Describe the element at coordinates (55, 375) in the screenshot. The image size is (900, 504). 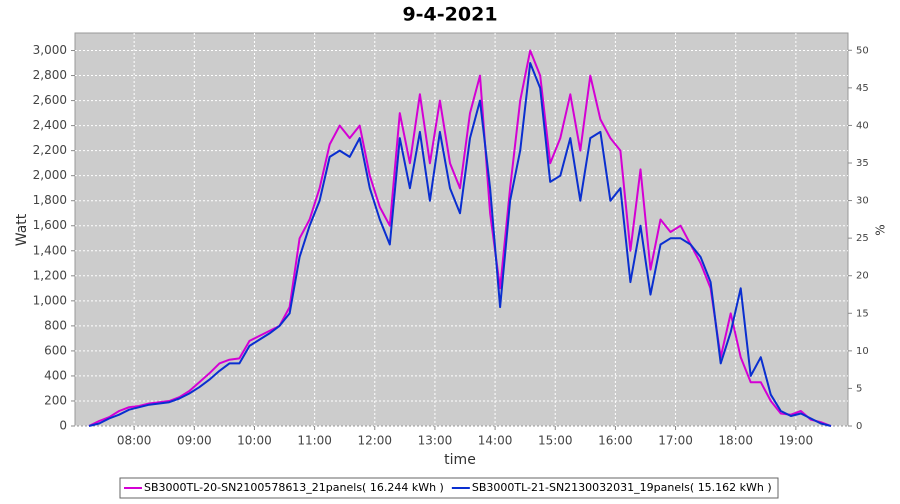
I see `y-tick-label: 400` at that location.